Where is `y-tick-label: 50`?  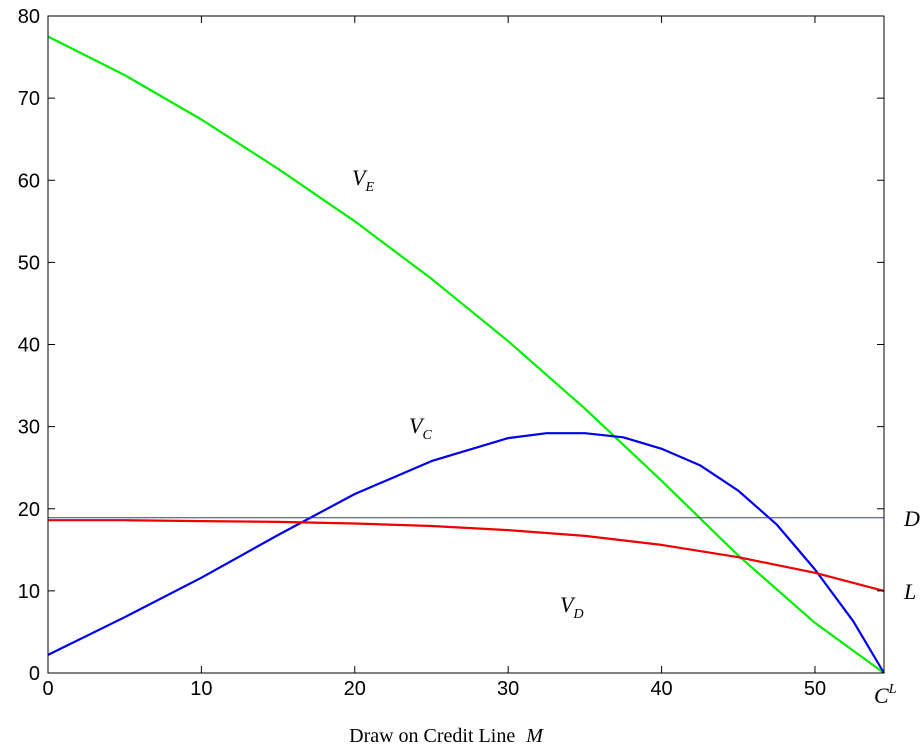 y-tick-label: 50 is located at coordinates (29, 263).